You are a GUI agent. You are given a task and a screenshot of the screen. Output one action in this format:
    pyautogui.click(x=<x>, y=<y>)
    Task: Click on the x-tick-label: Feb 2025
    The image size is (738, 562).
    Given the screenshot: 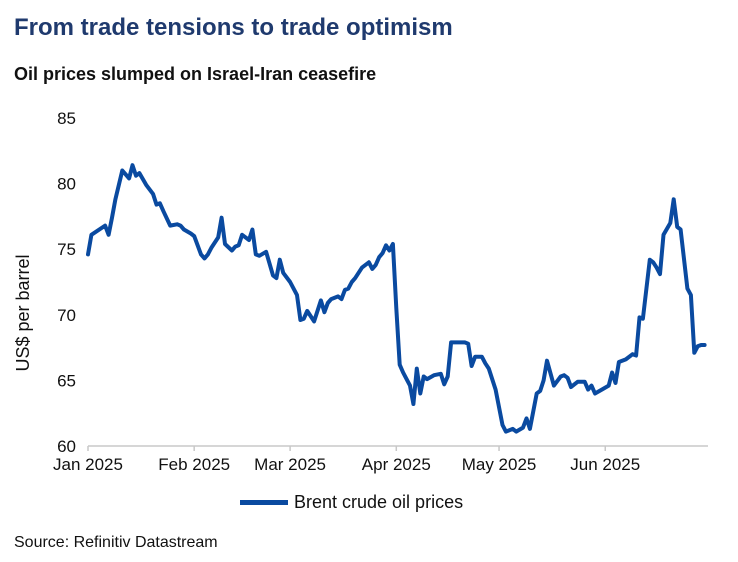 What is the action you would take?
    pyautogui.click(x=194, y=464)
    